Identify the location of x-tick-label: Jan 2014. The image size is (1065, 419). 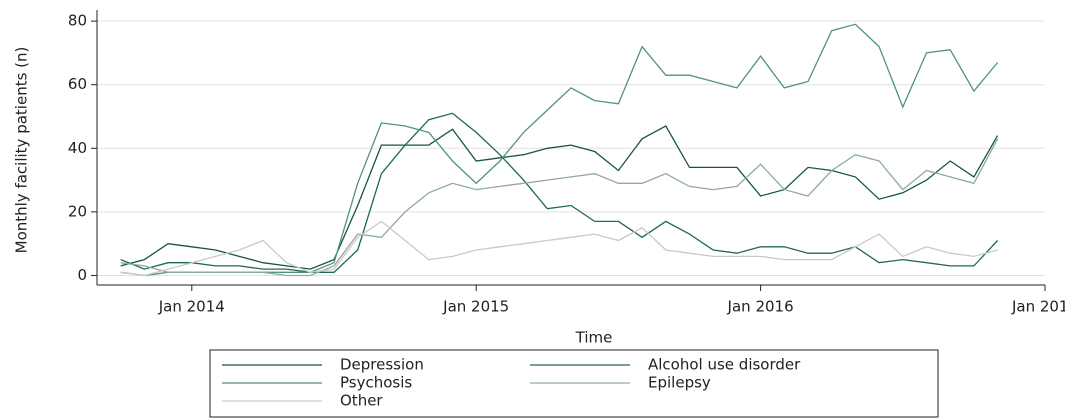
(191, 307).